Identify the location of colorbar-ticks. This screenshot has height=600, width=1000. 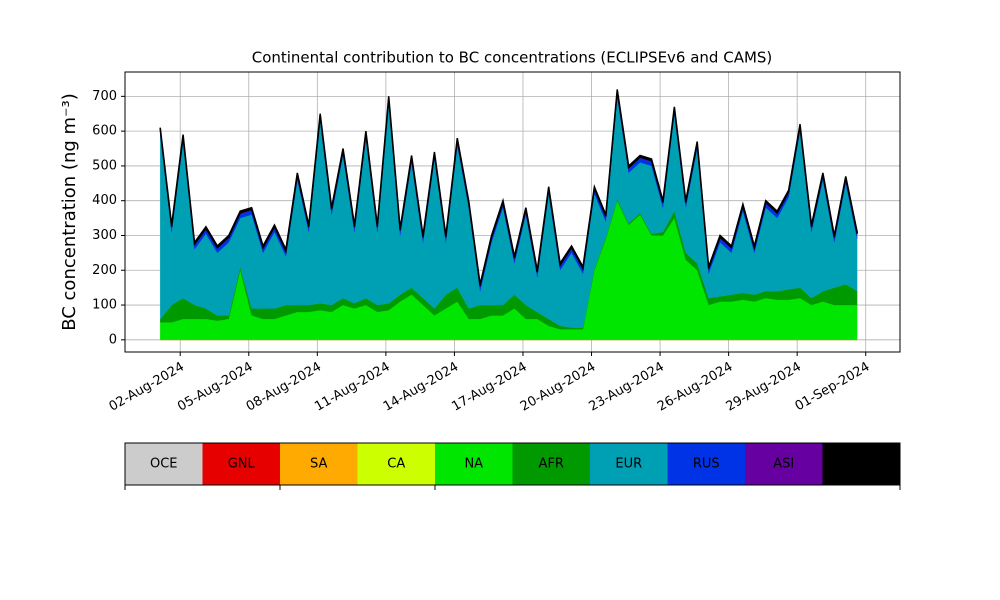
(512, 487).